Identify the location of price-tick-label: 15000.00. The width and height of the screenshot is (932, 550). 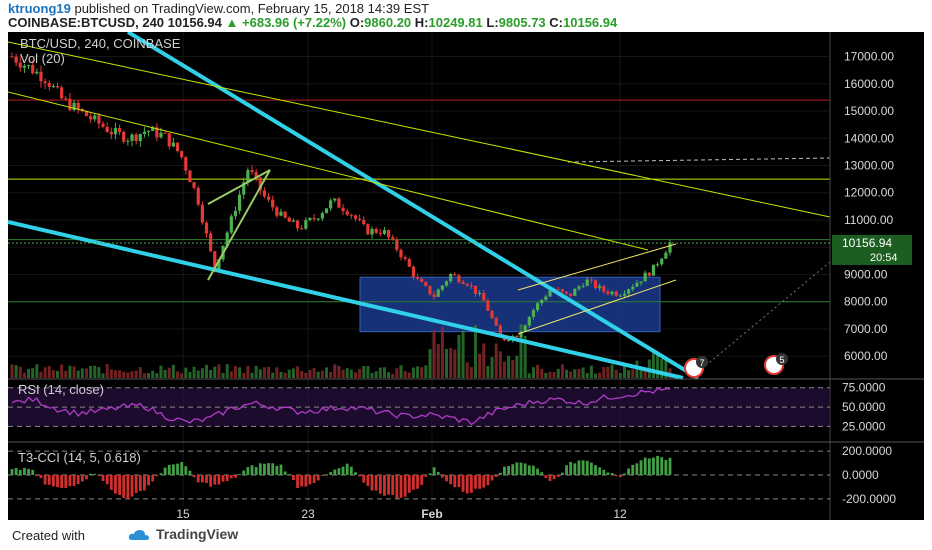
(869, 111).